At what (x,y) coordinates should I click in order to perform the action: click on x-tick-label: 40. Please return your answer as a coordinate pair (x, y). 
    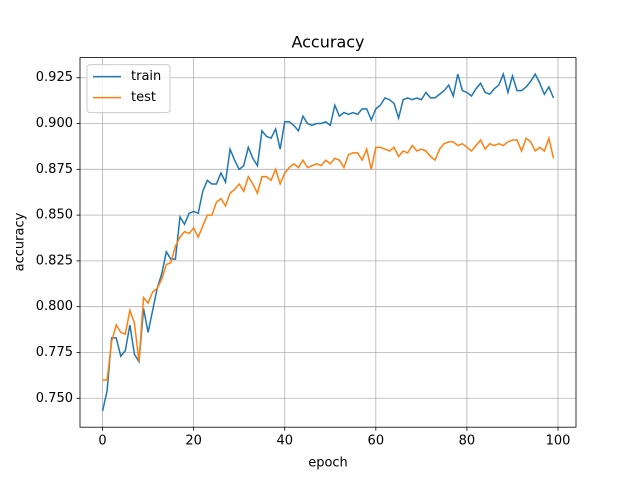
    Looking at the image, I should click on (284, 441).